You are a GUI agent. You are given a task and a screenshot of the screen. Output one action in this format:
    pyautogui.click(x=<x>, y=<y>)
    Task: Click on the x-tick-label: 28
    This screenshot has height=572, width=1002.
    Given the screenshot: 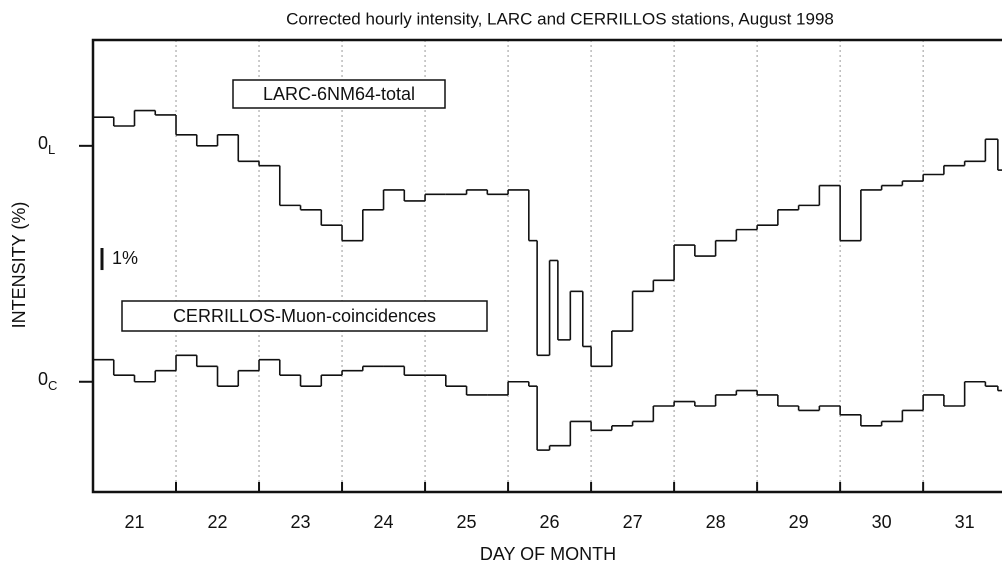 What is the action you would take?
    pyautogui.click(x=716, y=522)
    